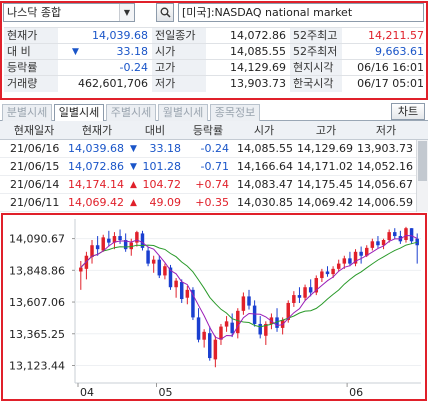 The height and width of the screenshot is (402, 428). What do you see at coordinates (396, 35) in the screenshot?
I see `w52-high-value: 14,211.57` at bounding box center [396, 35].